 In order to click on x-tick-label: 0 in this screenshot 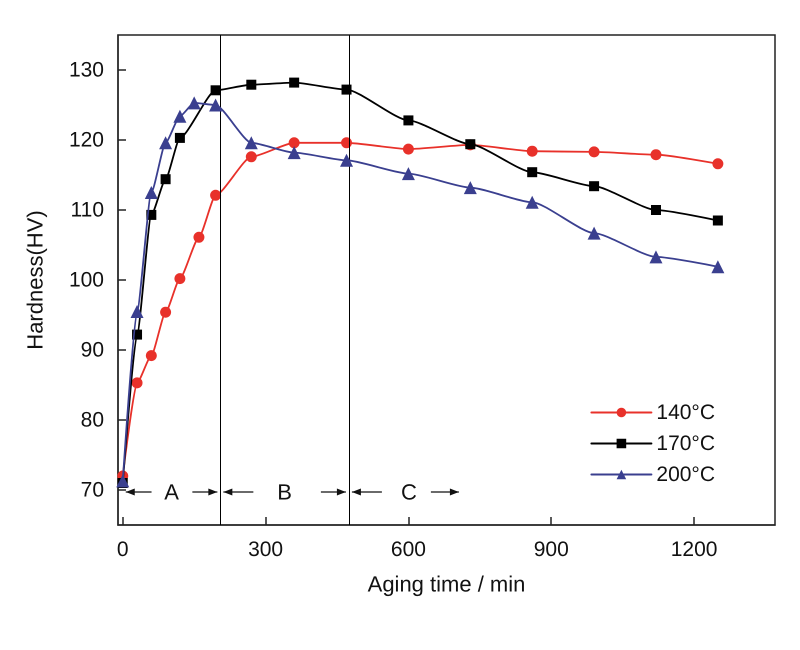, I will do `click(122, 549)`.